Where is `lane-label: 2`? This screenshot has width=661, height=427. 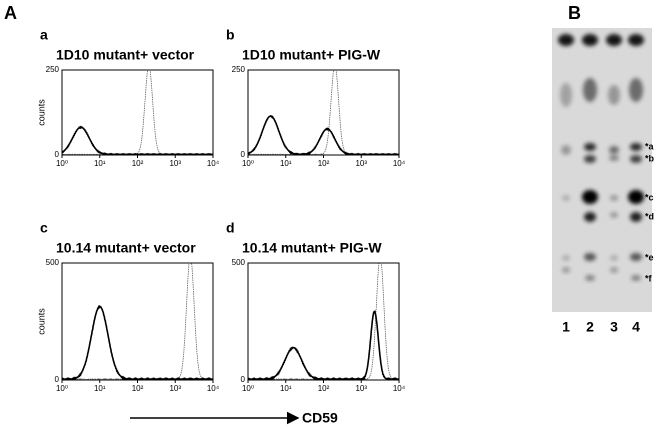 lane-label: 2 is located at coordinates (590, 327).